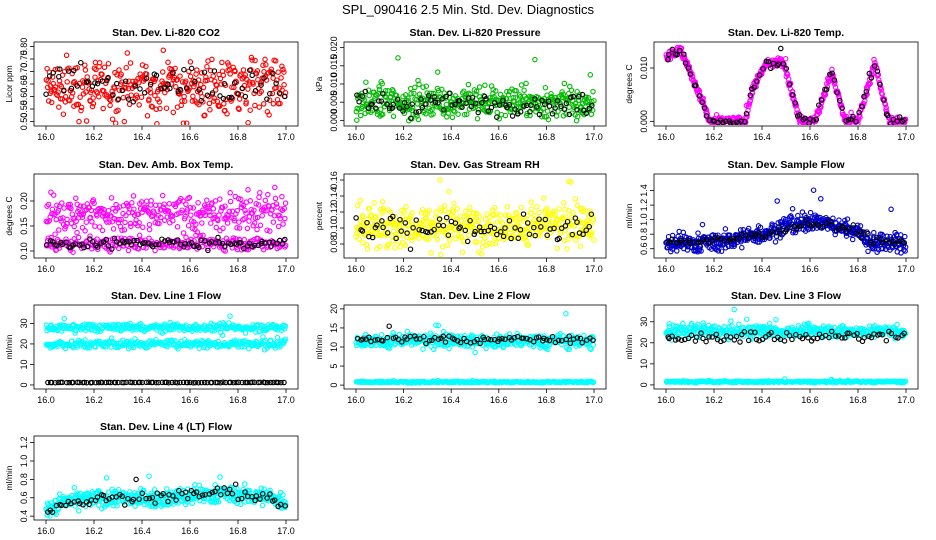 The image size is (936, 540). I want to click on y-axis-label: degrees C, so click(9, 215).